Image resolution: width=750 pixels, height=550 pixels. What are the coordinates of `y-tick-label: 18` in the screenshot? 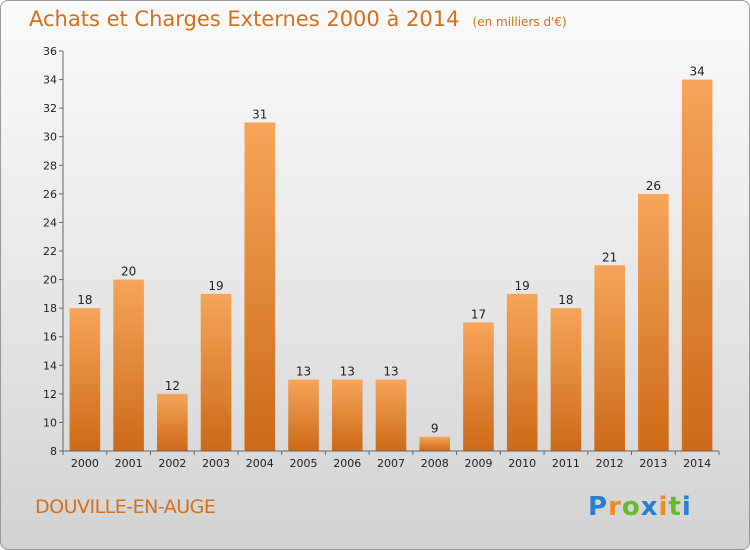 It's located at (50, 308).